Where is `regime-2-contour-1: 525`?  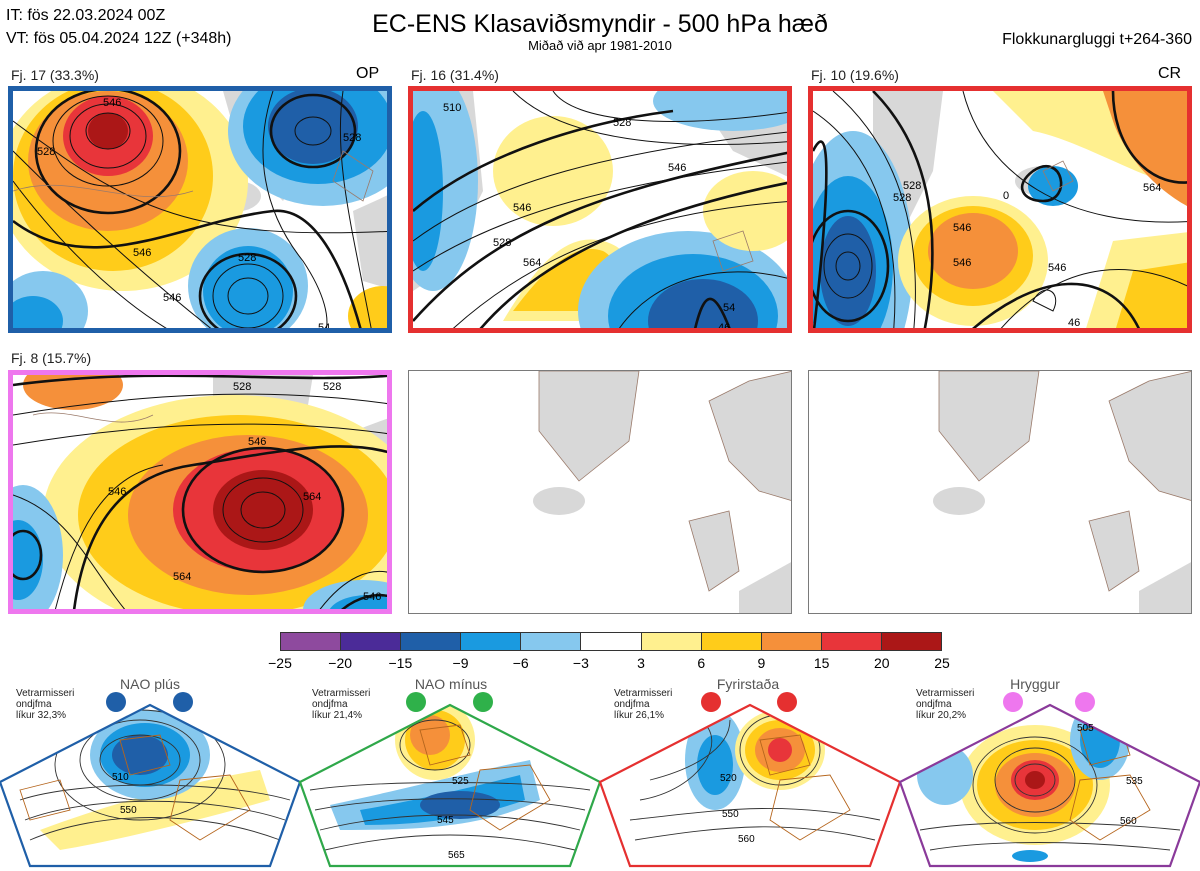 regime-2-contour-1: 525 is located at coordinates (460, 781).